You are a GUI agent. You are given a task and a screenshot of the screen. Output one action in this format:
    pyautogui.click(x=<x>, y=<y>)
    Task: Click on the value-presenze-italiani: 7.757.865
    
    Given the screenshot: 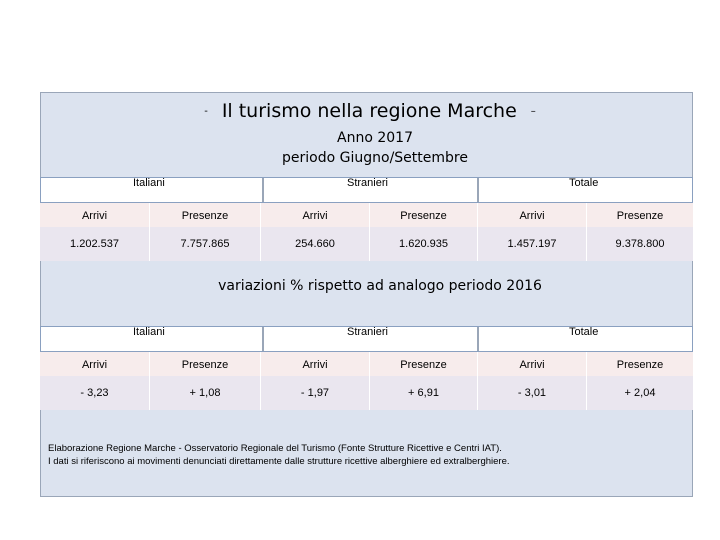 What is the action you would take?
    pyautogui.click(x=205, y=244)
    